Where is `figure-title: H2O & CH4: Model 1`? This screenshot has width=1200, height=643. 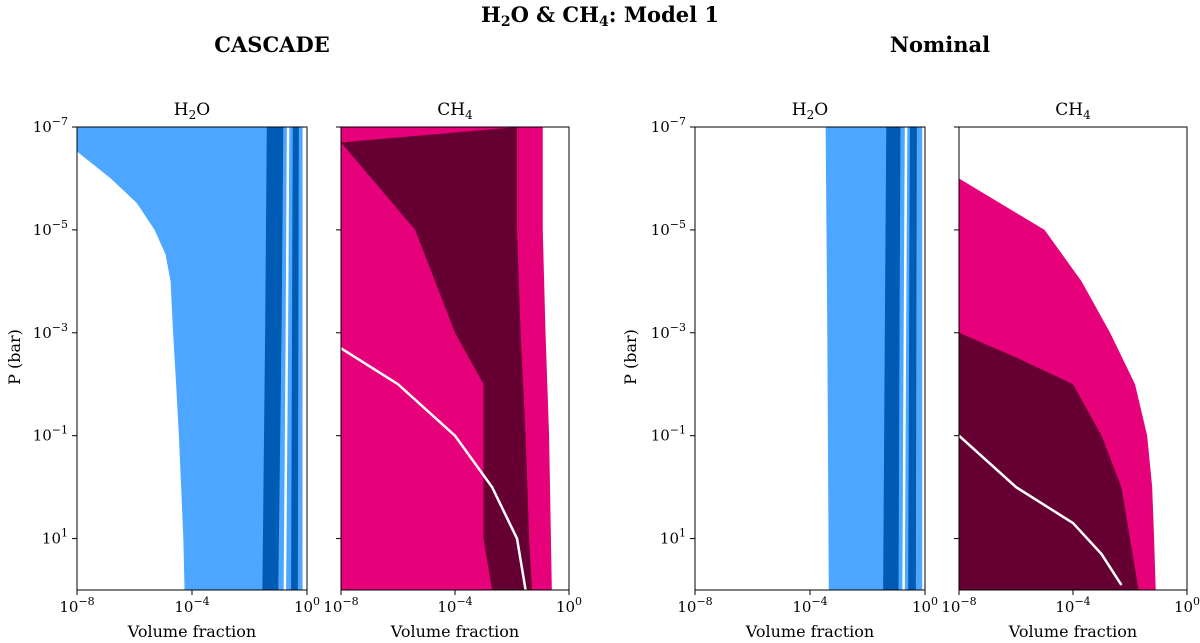 figure-title: H2O & CH4: Model 1 is located at coordinates (600, 16).